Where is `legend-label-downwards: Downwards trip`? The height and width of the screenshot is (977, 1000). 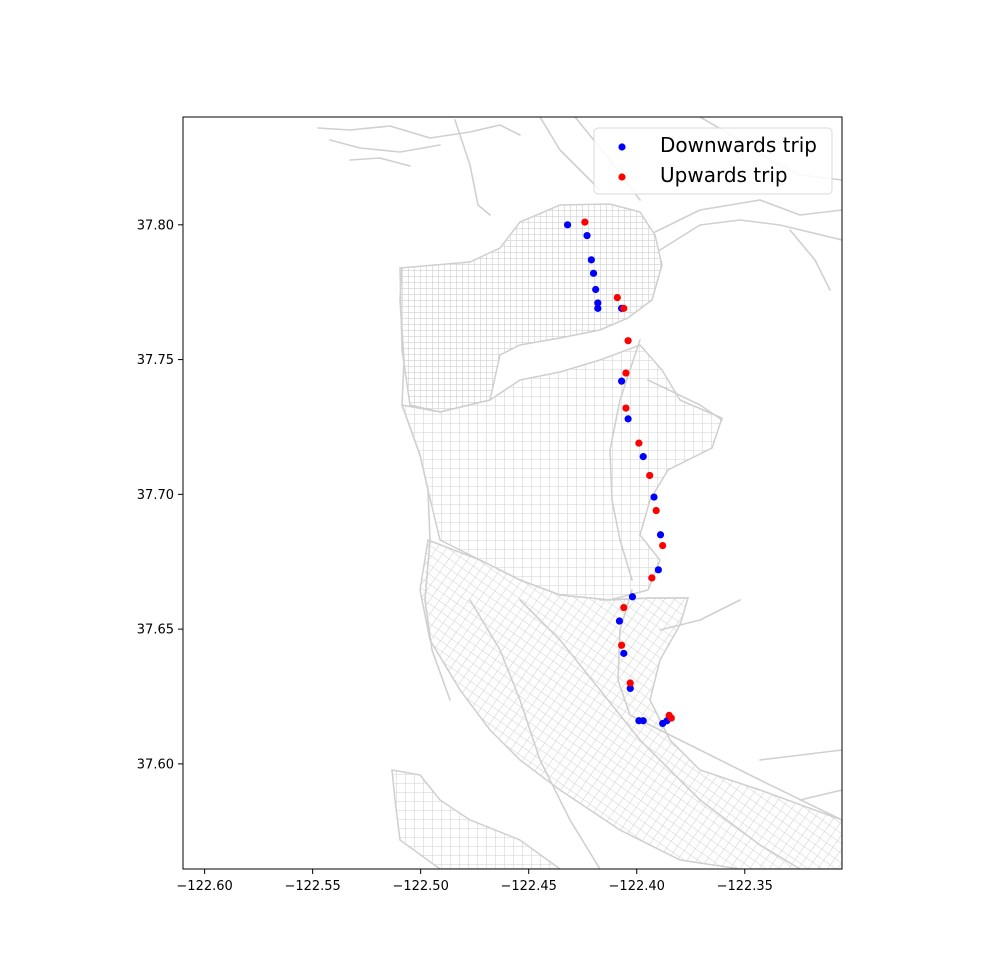 legend-label-downwards: Downwards trip is located at coordinates (738, 145).